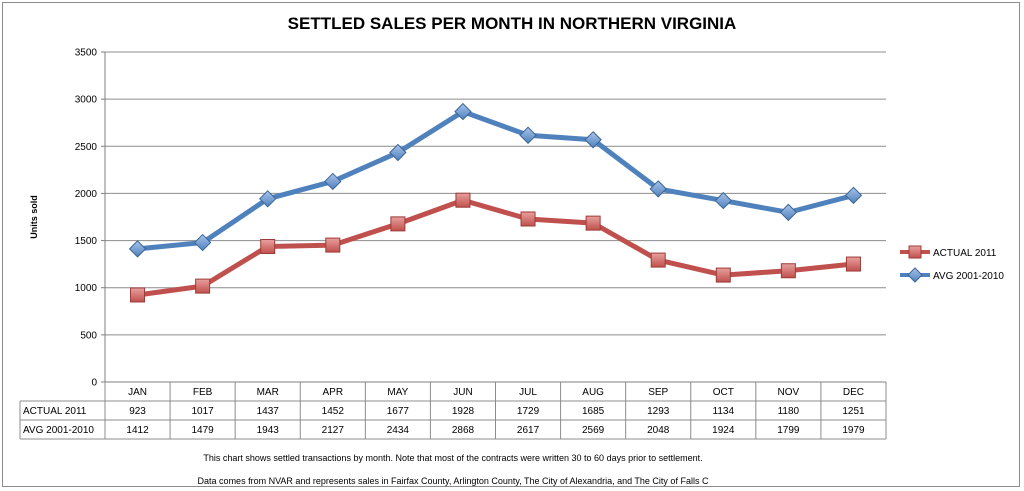  What do you see at coordinates (86, 100) in the screenshot?
I see `y-tick-label: 3000` at bounding box center [86, 100].